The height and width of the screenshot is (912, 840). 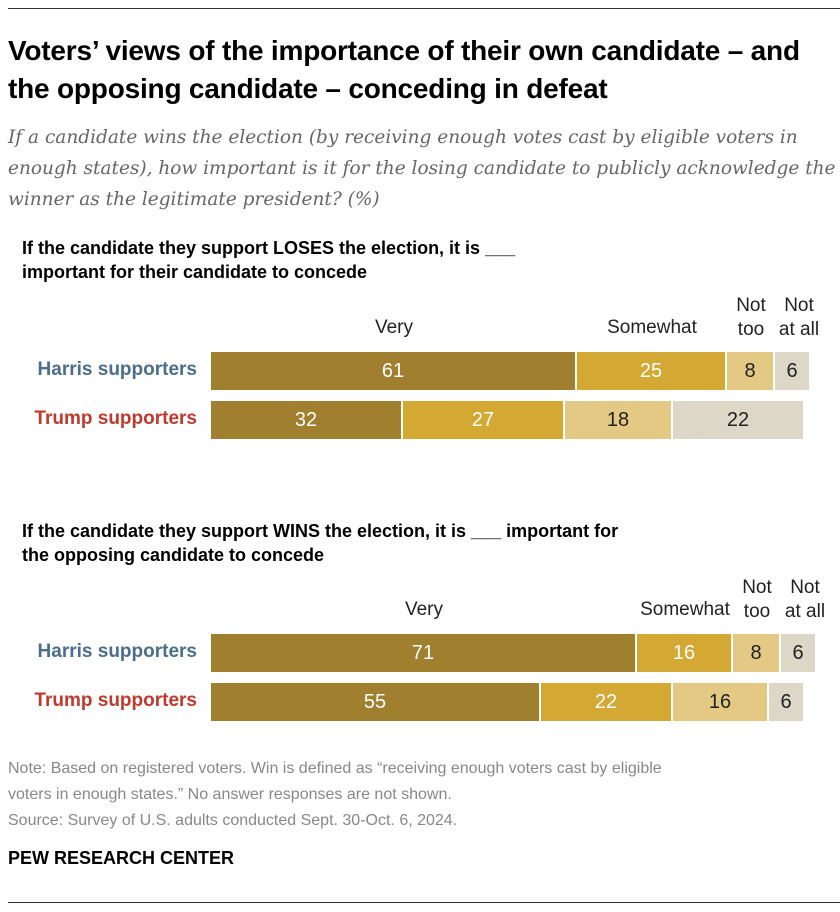 I want to click on bar-segment-very: 61, so click(x=394, y=371).